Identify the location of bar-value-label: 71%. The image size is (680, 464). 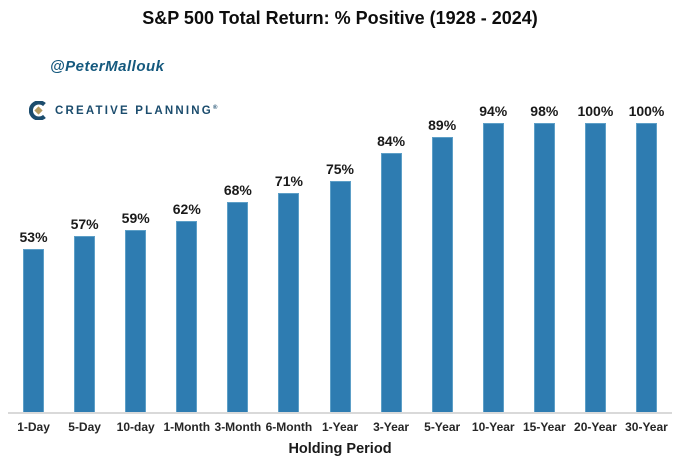
(288, 180).